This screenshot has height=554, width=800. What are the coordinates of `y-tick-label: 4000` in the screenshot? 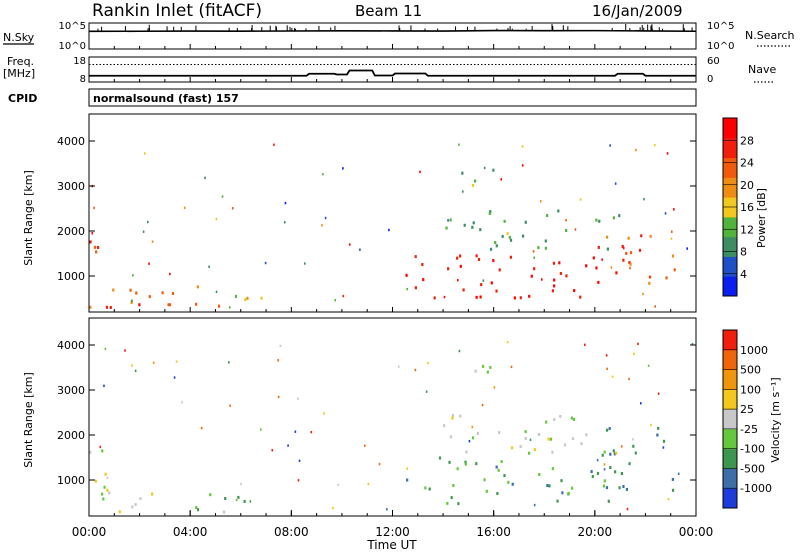 It's located at (71, 141).